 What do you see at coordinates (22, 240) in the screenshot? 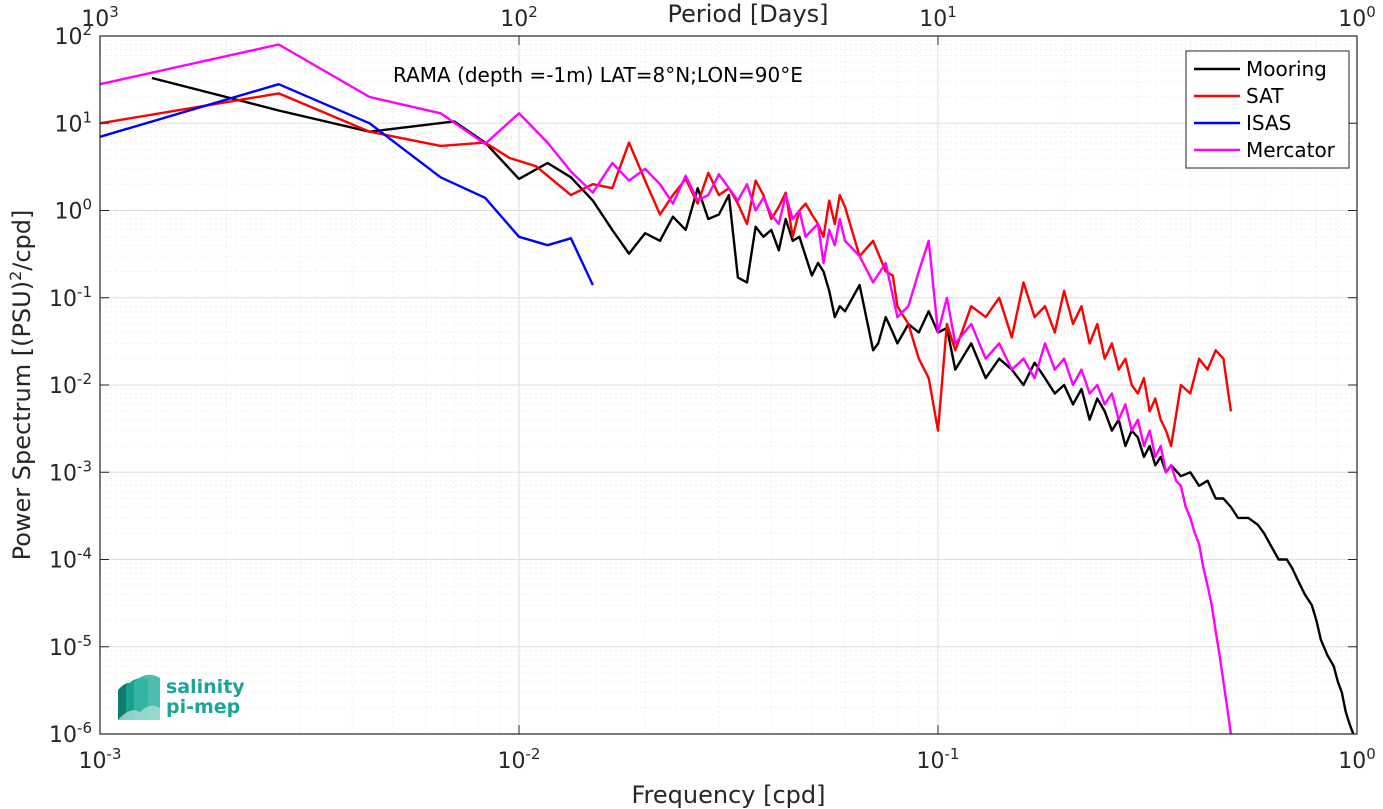
I see `y-axis-label-suffix: /cpd]` at bounding box center [22, 240].